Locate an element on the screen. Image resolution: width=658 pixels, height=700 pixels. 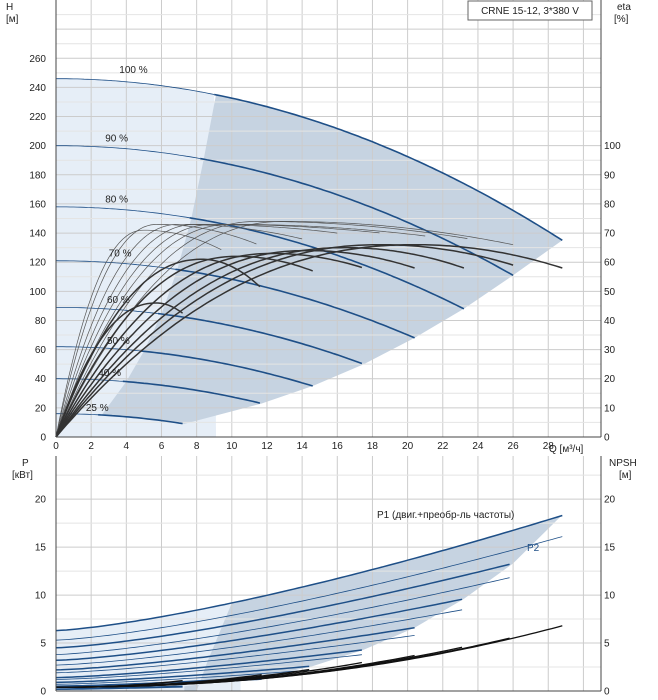
eta-tick-label: 20 is located at coordinates (610, 379).